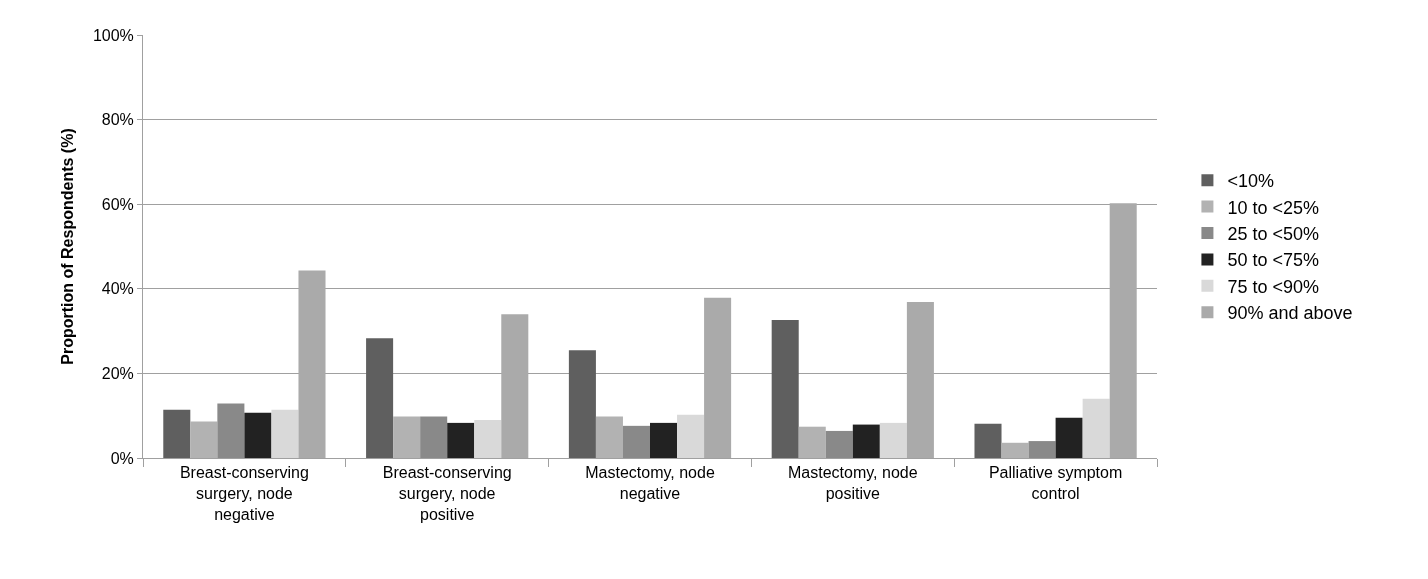 The image size is (1428, 579). Describe the element at coordinates (853, 483) in the screenshot. I see `x-tick-label: Mastectomy, node positive` at that location.